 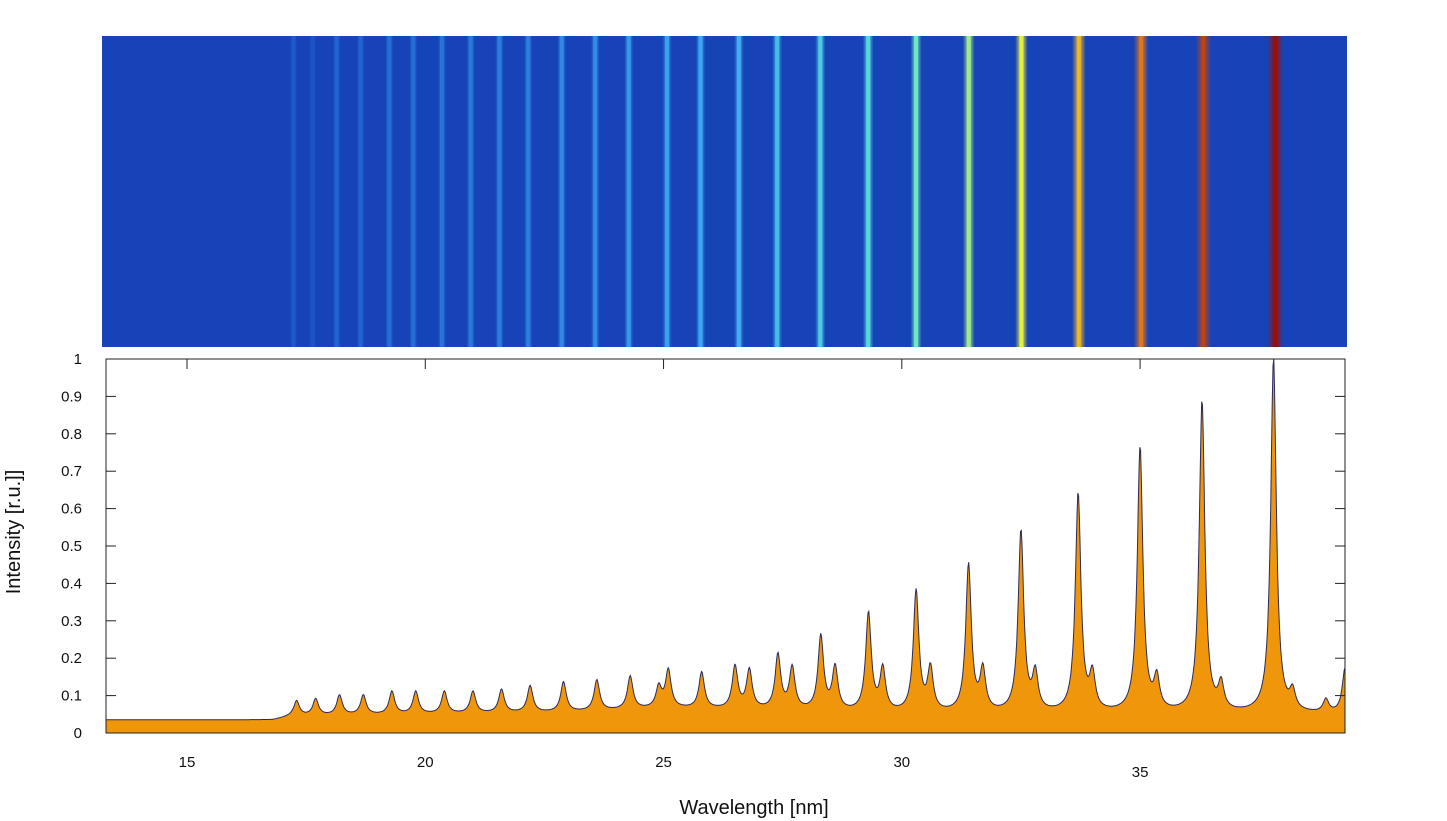 I want to click on x-tick-label: 25, so click(x=663, y=762).